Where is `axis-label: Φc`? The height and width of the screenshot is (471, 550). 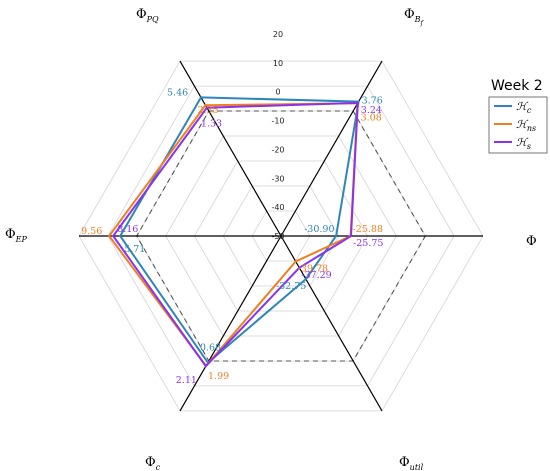 axis-label: Φc is located at coordinates (153, 463).